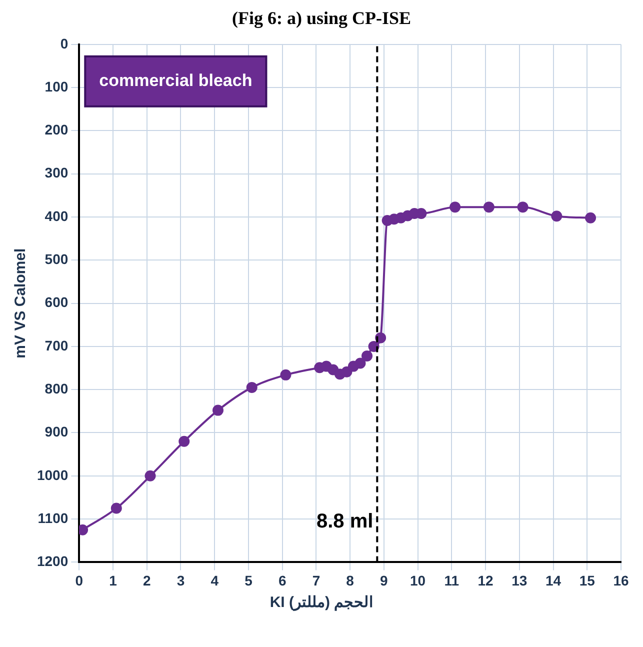 This screenshot has height=647, width=643. Describe the element at coordinates (520, 580) in the screenshot. I see `x-tick-label: 13` at that location.